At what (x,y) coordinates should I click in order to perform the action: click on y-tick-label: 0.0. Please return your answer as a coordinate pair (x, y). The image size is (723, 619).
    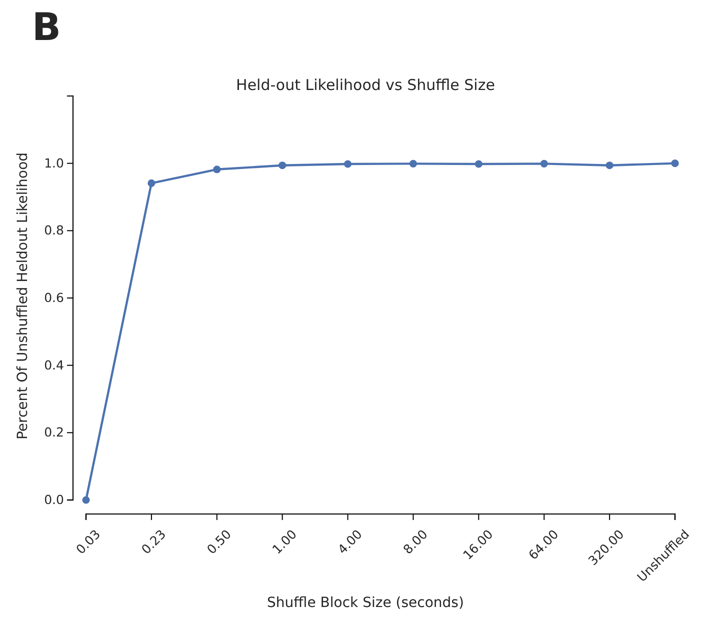
    Looking at the image, I should click on (54, 499).